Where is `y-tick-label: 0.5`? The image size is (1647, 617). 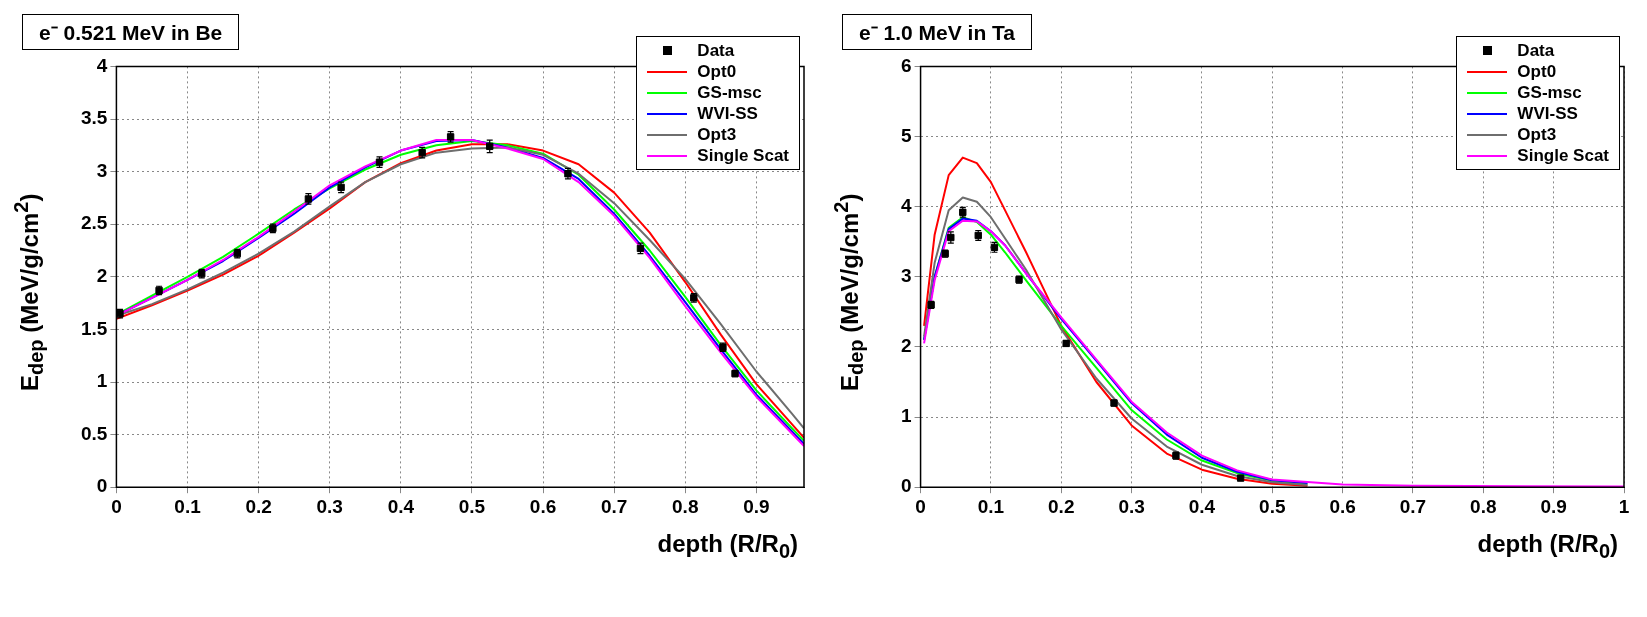 y-tick-label: 0.5 is located at coordinates (94, 433).